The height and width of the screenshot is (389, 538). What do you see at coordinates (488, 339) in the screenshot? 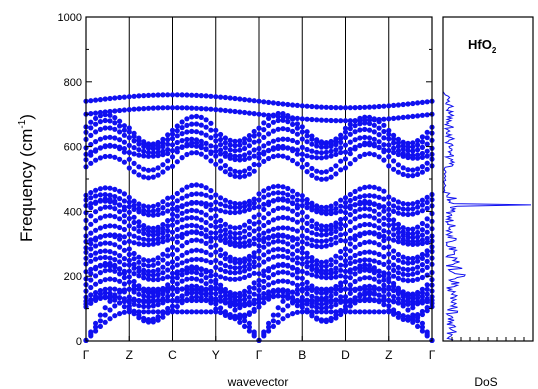
I see `dos-ticks` at bounding box center [488, 339].